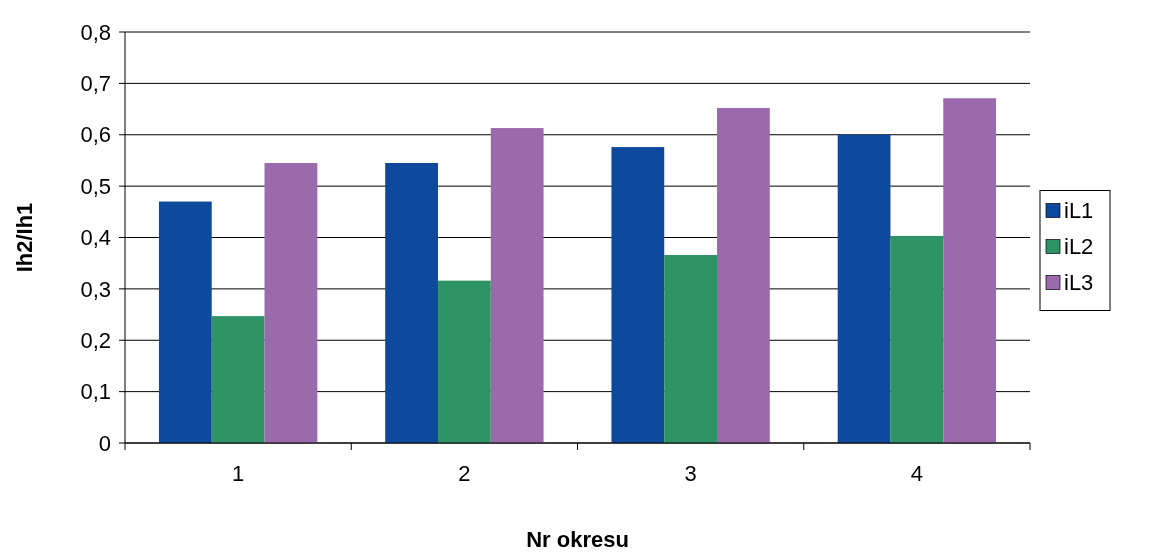 This screenshot has width=1157, height=555. Describe the element at coordinates (577, 539) in the screenshot. I see `x-axis-title: Nr okresu` at that location.